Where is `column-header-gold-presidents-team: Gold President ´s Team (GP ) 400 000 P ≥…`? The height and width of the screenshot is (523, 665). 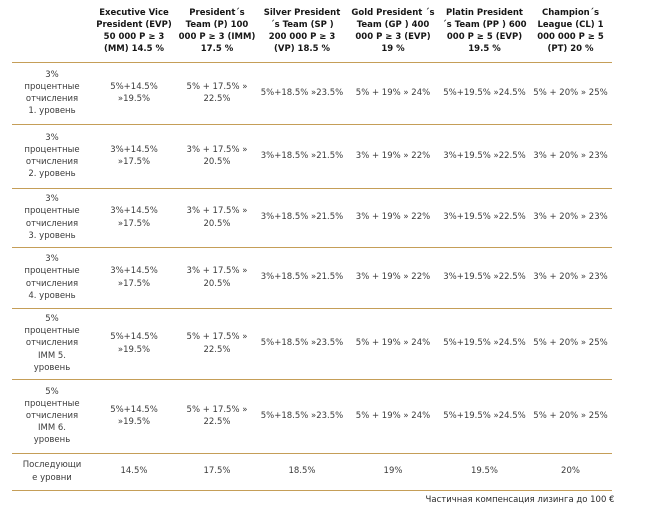
column-header-gold-presidents-team: Gold President ´s Team (GP ) 400 000 P ≥… is located at coordinates (393, 30).